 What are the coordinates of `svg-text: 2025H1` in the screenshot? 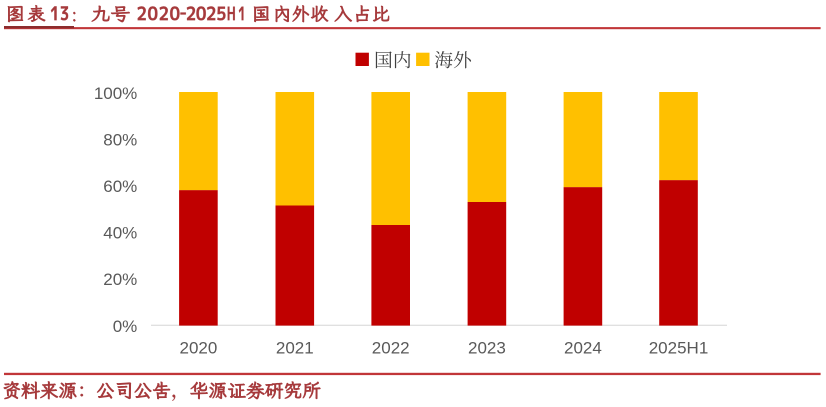 It's located at (679, 347).